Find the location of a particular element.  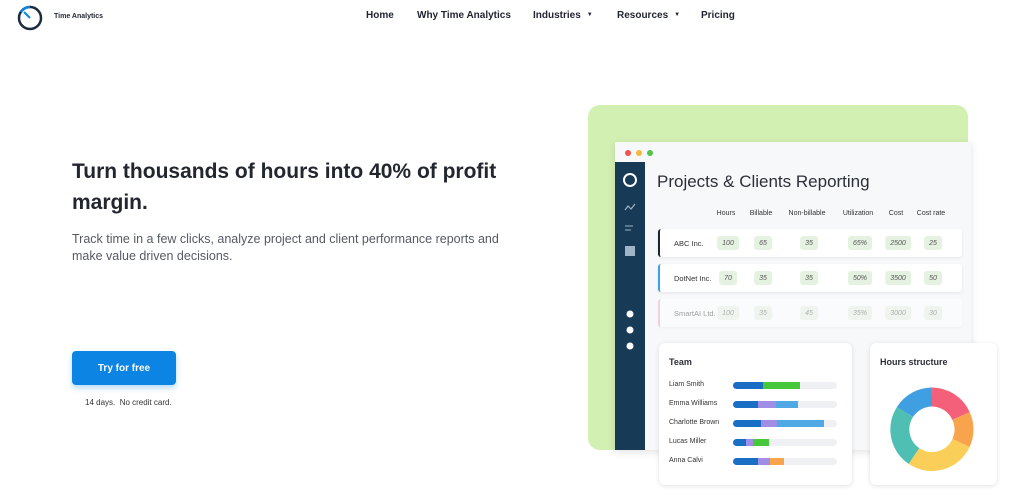

cta-button: Try for free is located at coordinates (124, 368).